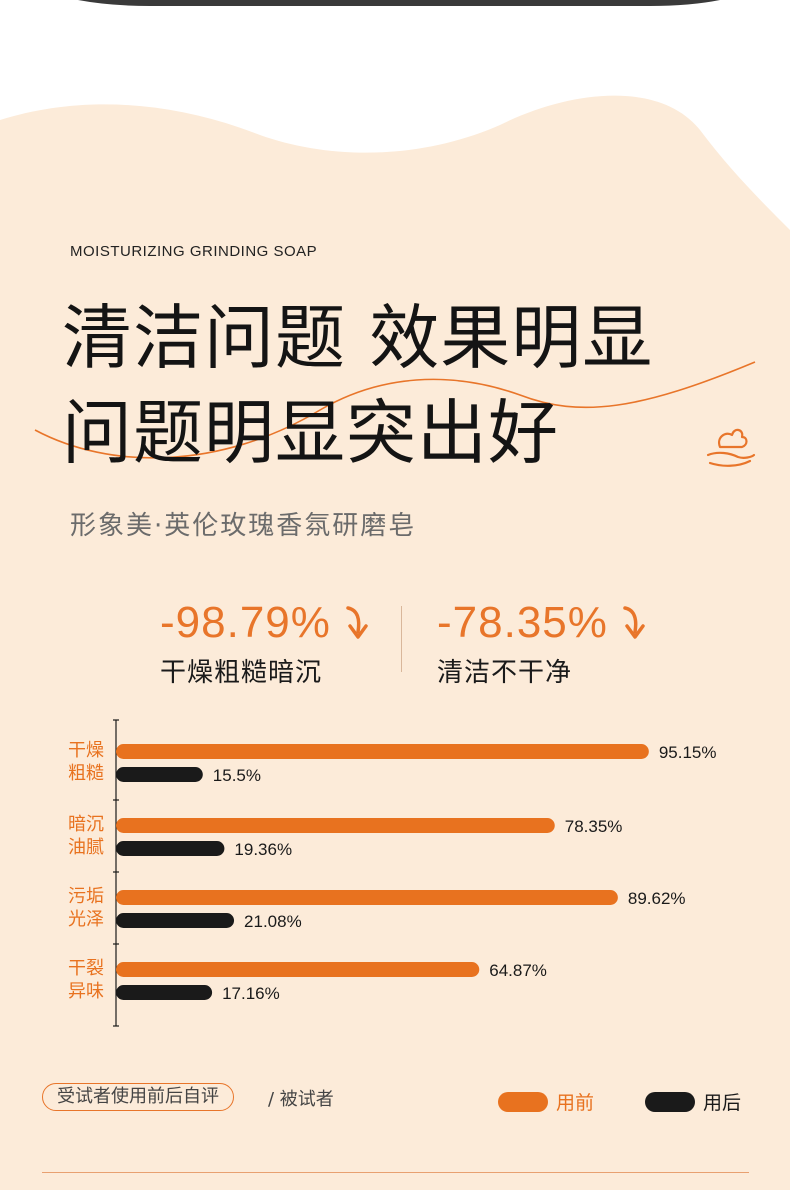 The height and width of the screenshot is (1190, 790). What do you see at coordinates (722, 1103) in the screenshot?
I see `legend-label-after: 用后` at bounding box center [722, 1103].